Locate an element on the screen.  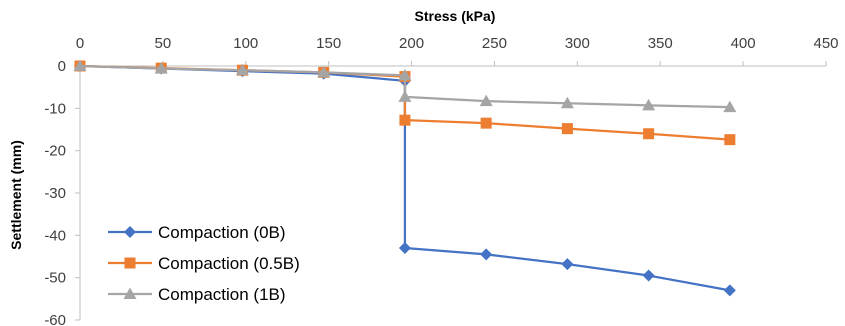
series-line is located at coordinates (404, 86).